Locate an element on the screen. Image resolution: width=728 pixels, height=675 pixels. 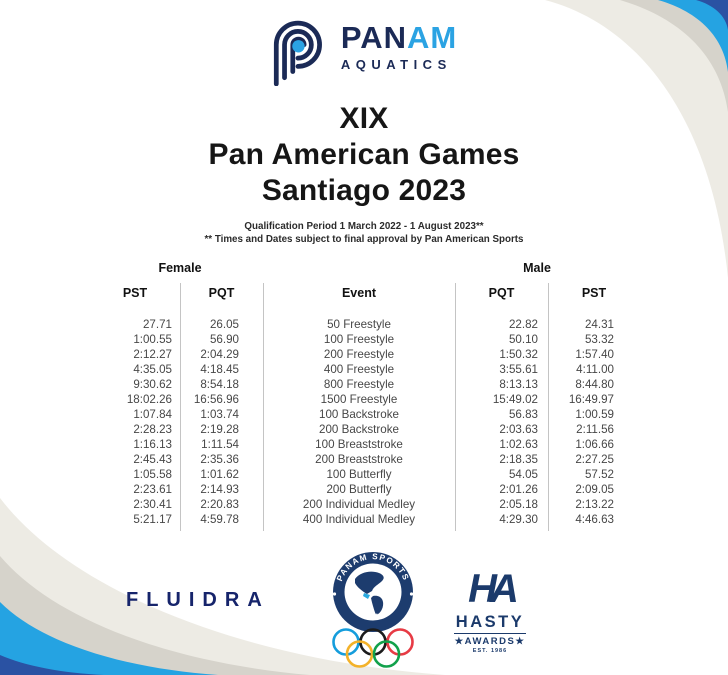
cell-female-pst: 5:21.17 is located at coordinates (152, 519).